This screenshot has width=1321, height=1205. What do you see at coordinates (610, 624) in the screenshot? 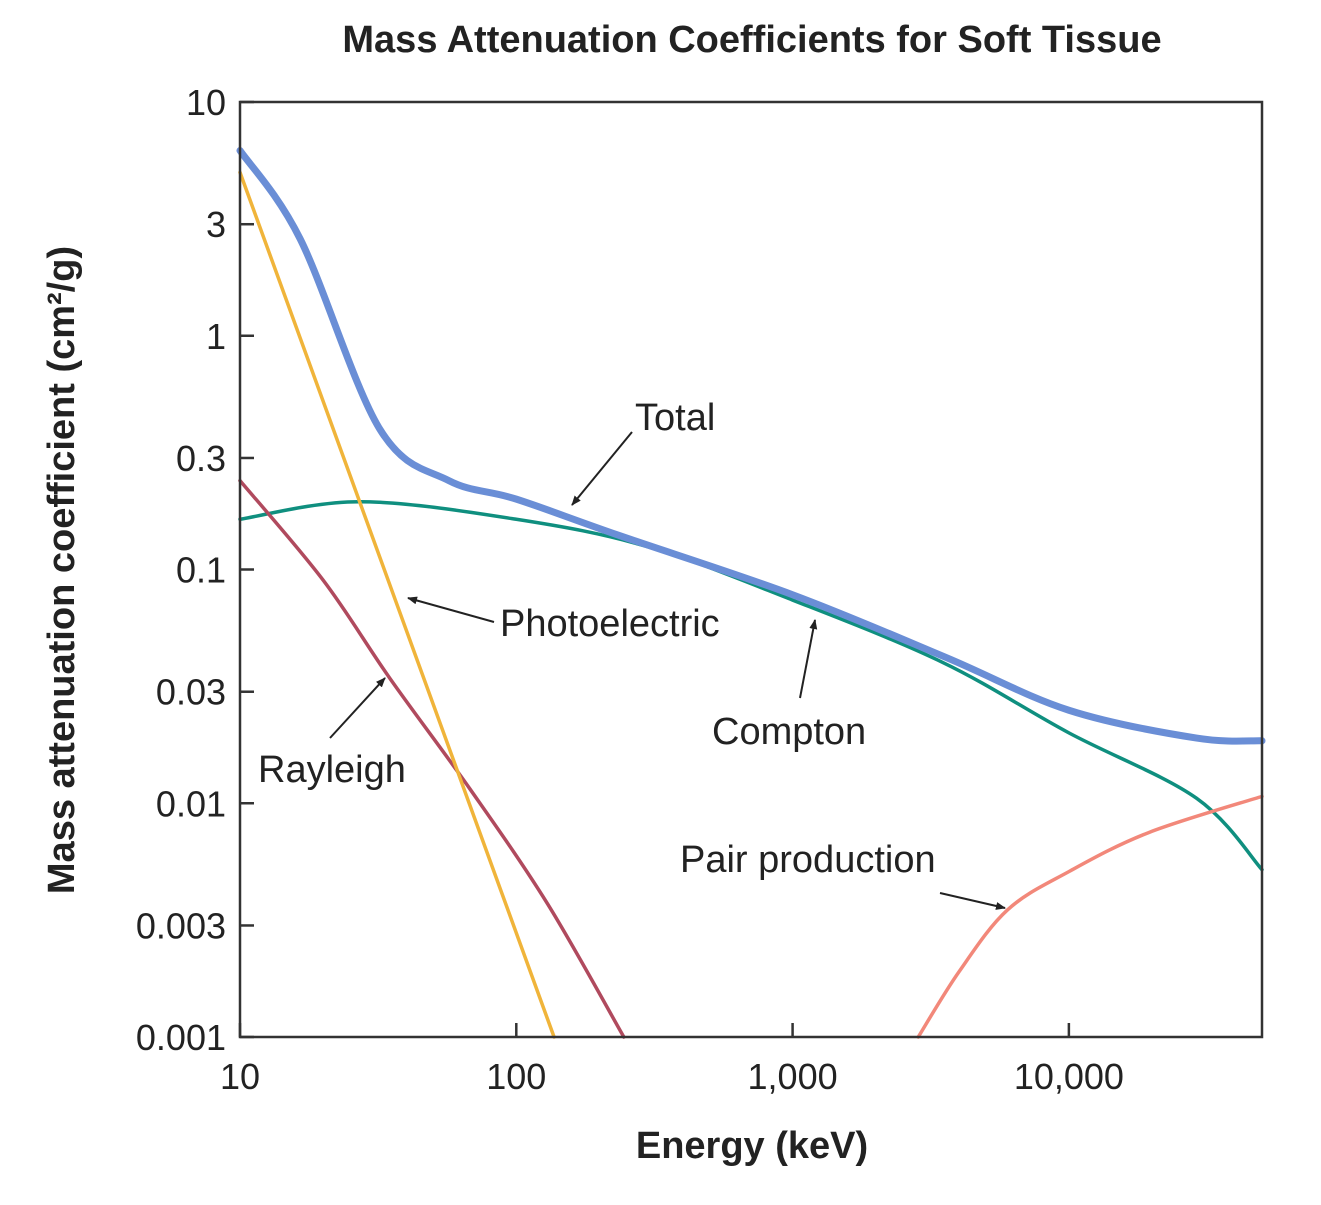
I see `annotation-label: Photoelectric` at bounding box center [610, 624].